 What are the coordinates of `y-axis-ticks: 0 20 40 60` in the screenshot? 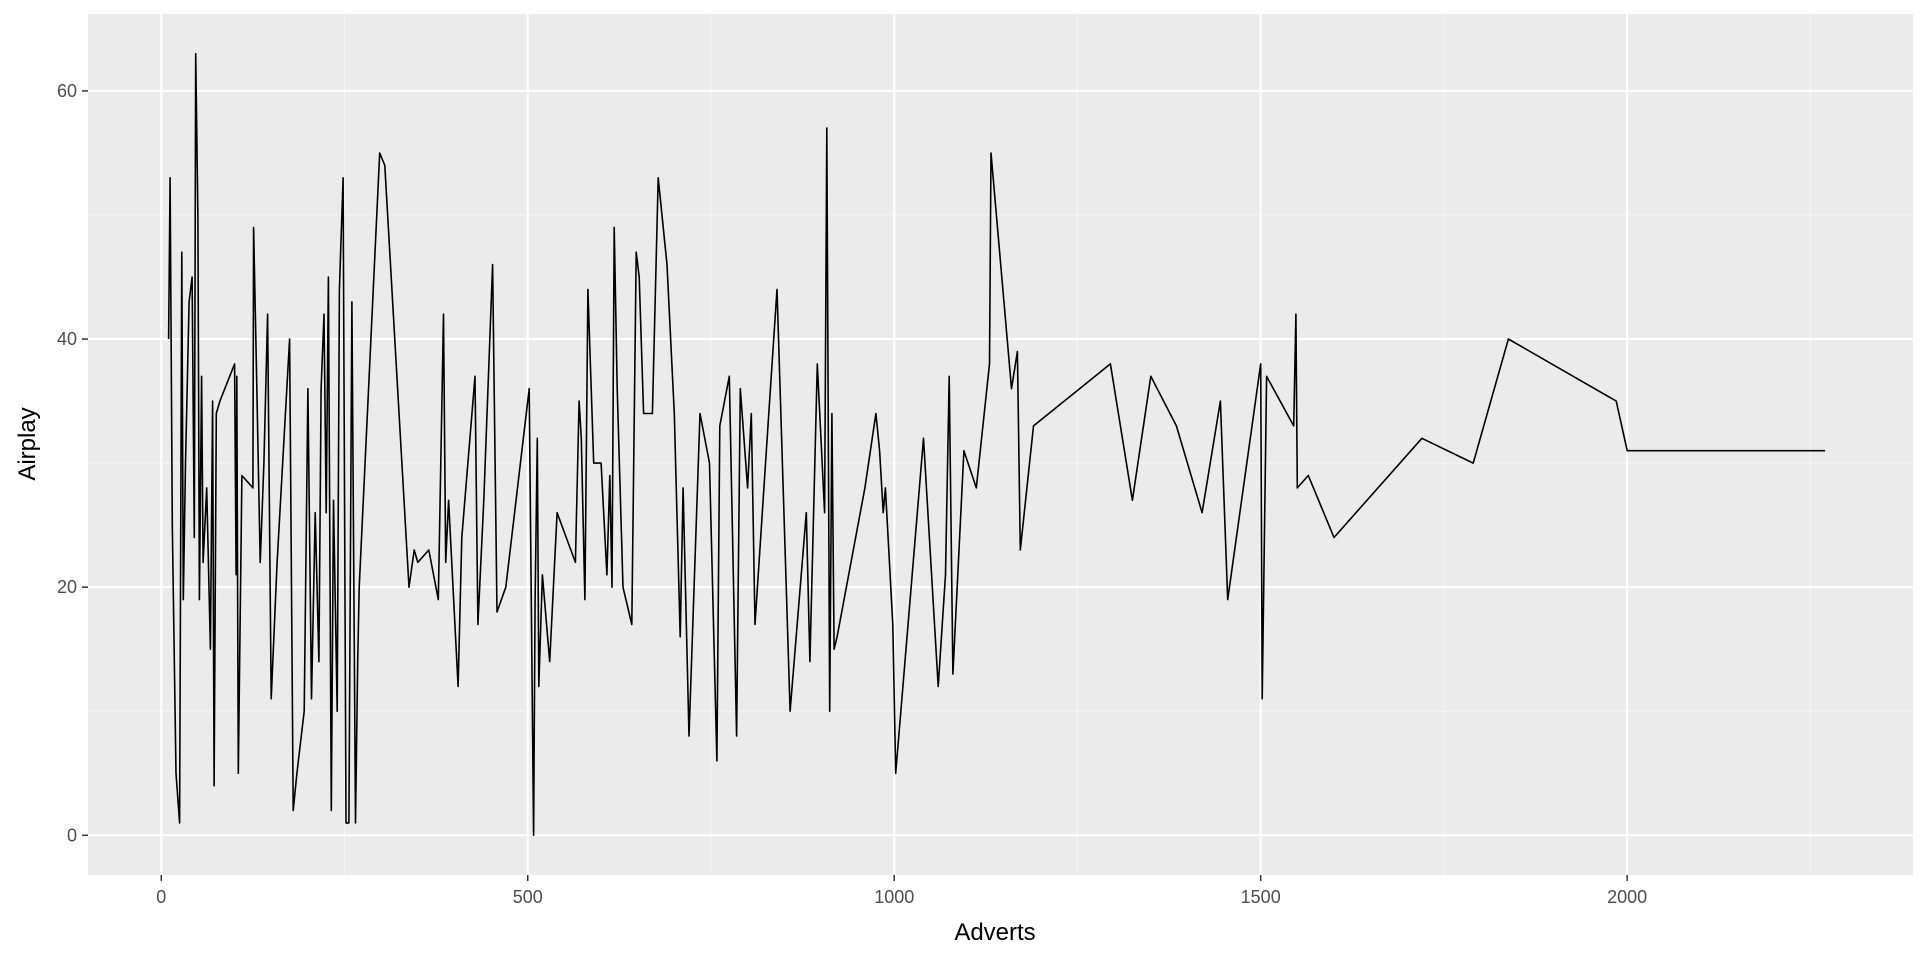 It's located at (72, 463).